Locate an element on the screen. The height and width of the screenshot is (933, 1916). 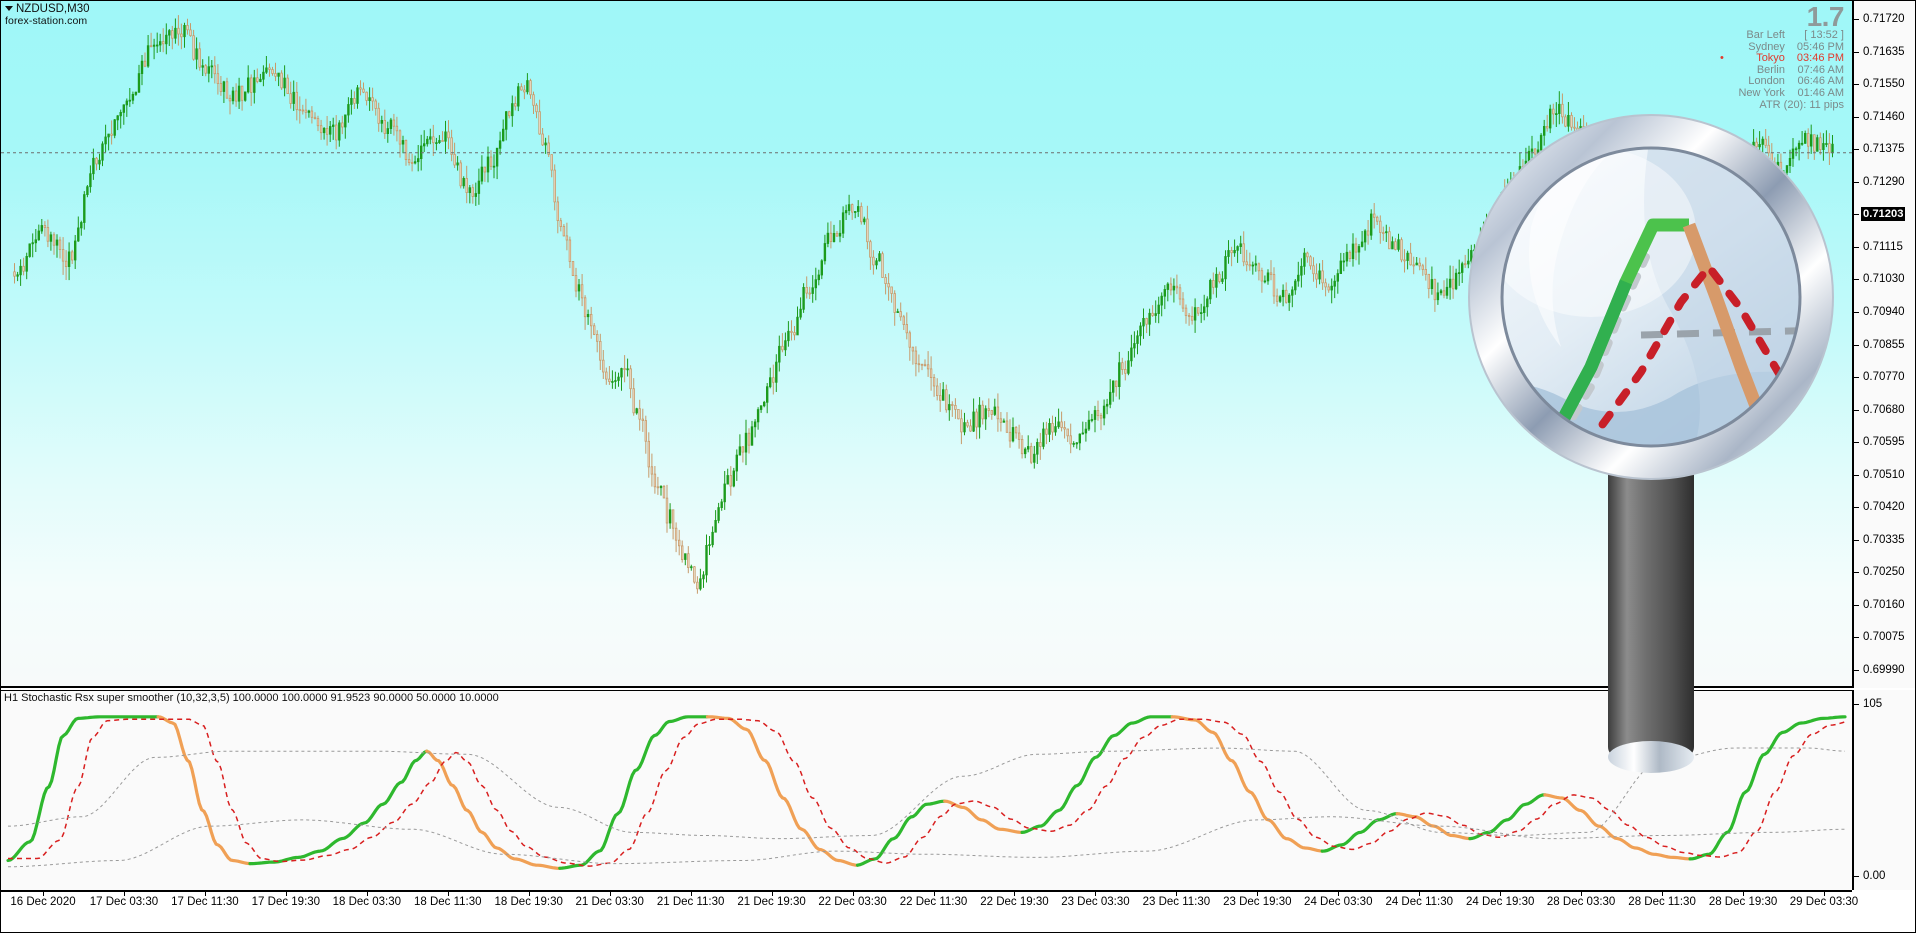
session-value: 03:46 PM is located at coordinates (1820, 58).